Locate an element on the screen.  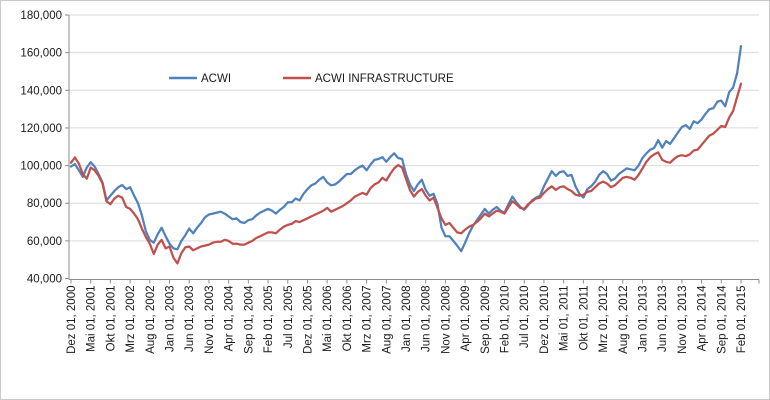
x-tick-label: Aug 01, 2002 is located at coordinates (151, 320).